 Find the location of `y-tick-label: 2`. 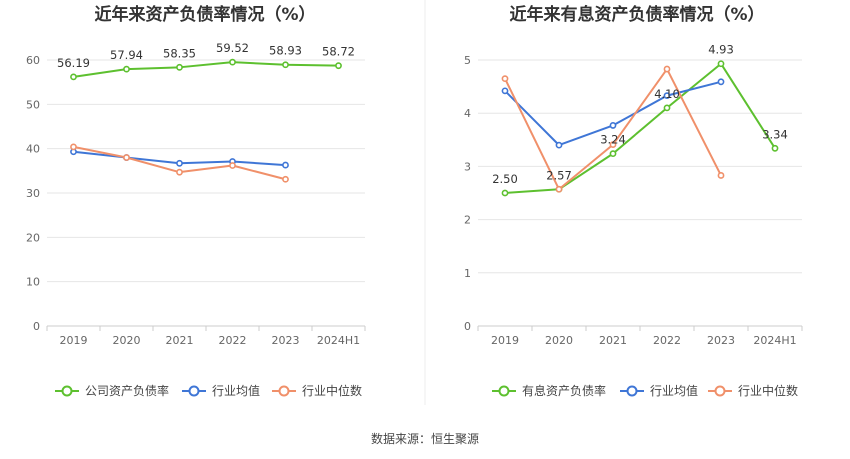

y-tick-label: 2 is located at coordinates (467, 220).